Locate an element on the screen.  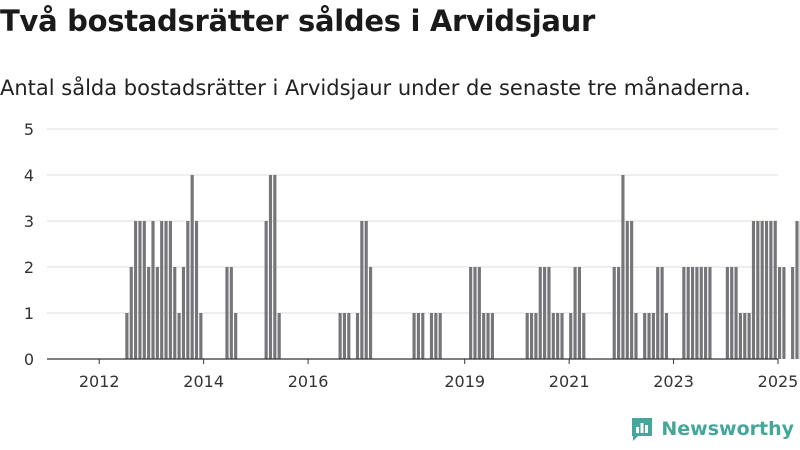
y-tick-label: 4 is located at coordinates (29, 175).